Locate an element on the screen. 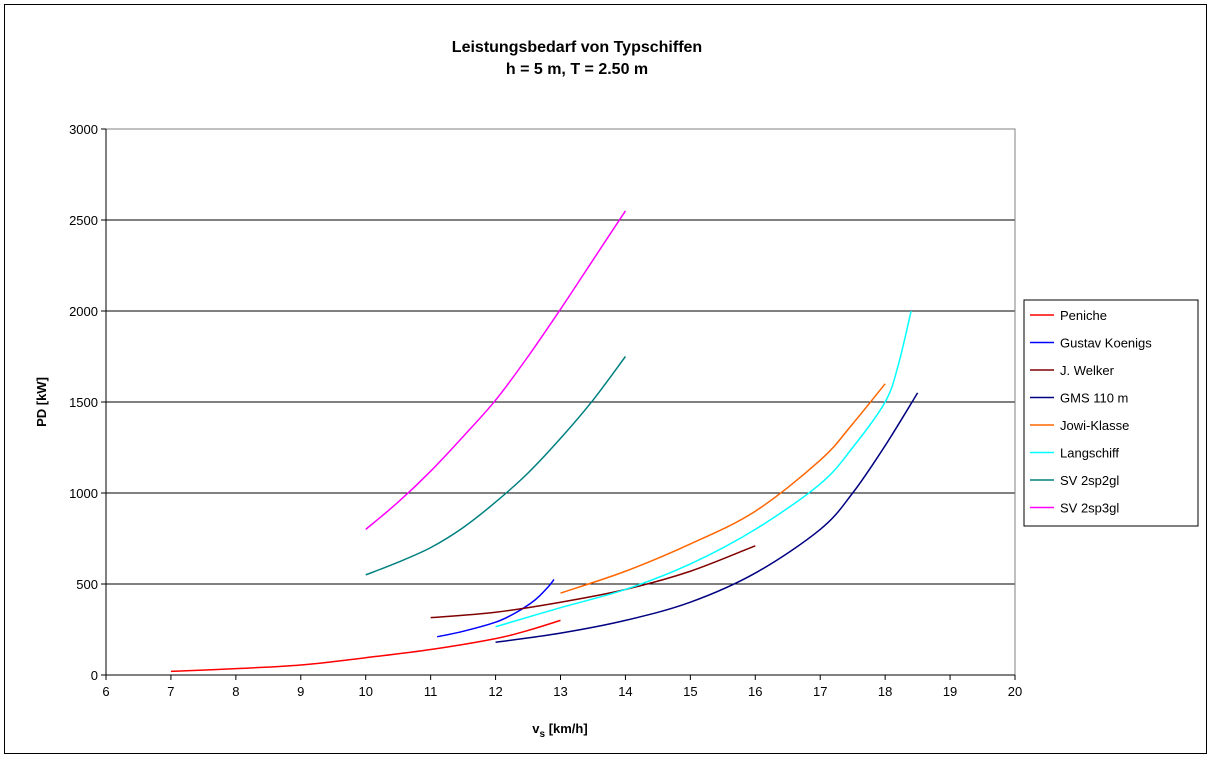 This screenshot has width=1213, height=760. legend-box is located at coordinates (1111, 413).